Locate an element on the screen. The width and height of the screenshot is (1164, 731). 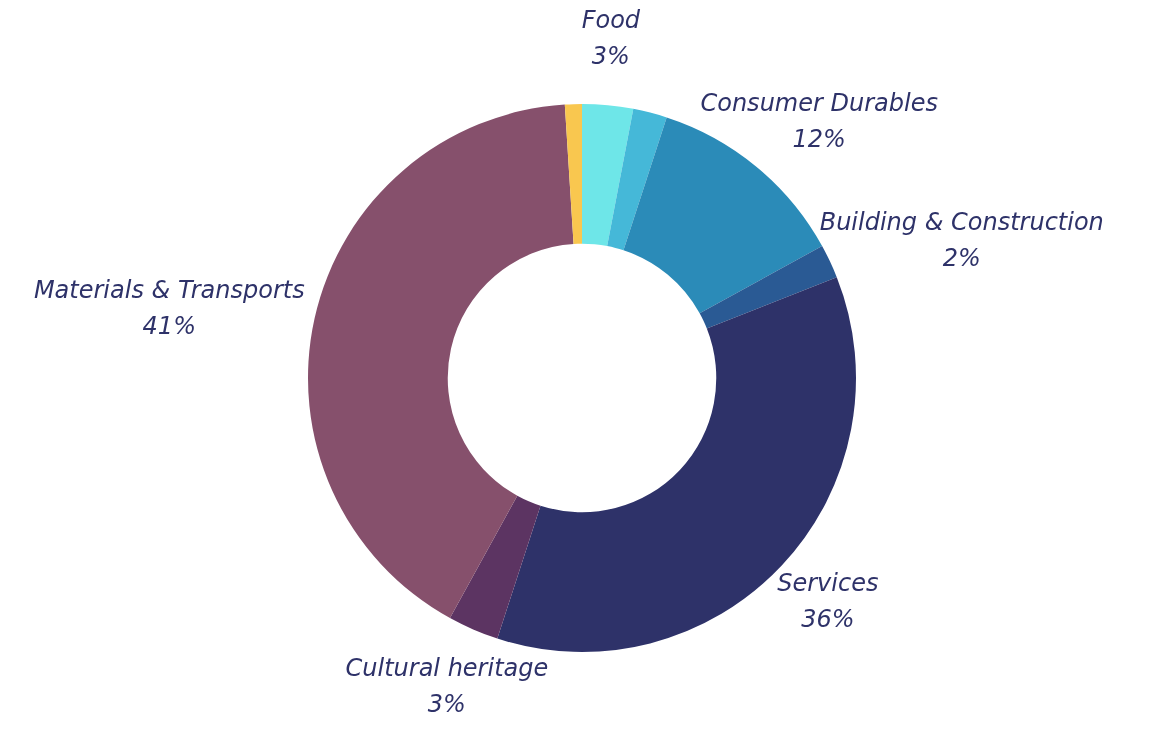
data-label: 41% is located at coordinates (169, 326).